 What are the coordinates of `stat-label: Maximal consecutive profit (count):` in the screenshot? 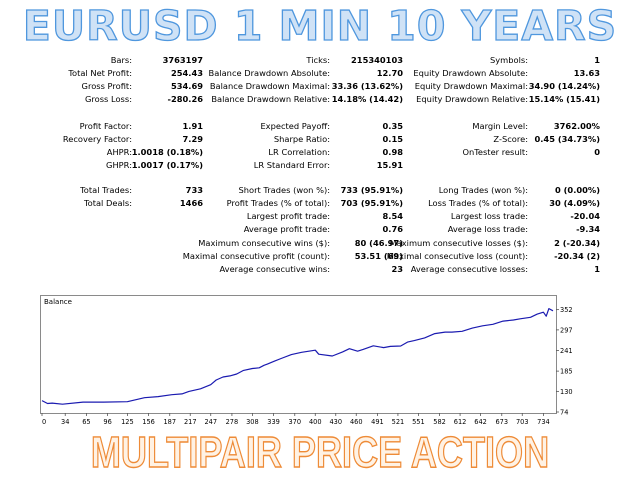 It's located at (256, 255).